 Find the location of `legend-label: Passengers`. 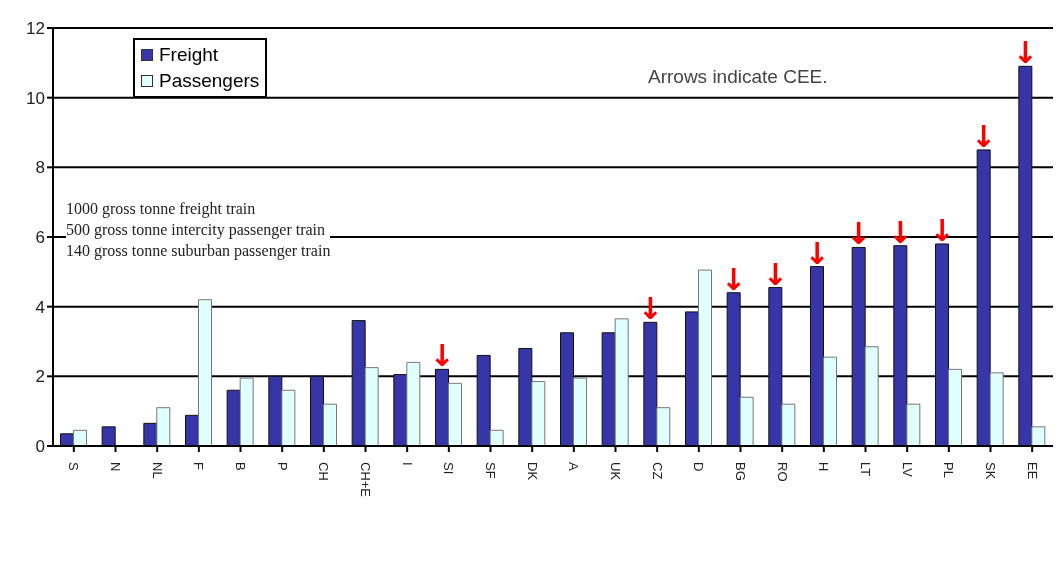

legend-label: Passengers is located at coordinates (209, 81).